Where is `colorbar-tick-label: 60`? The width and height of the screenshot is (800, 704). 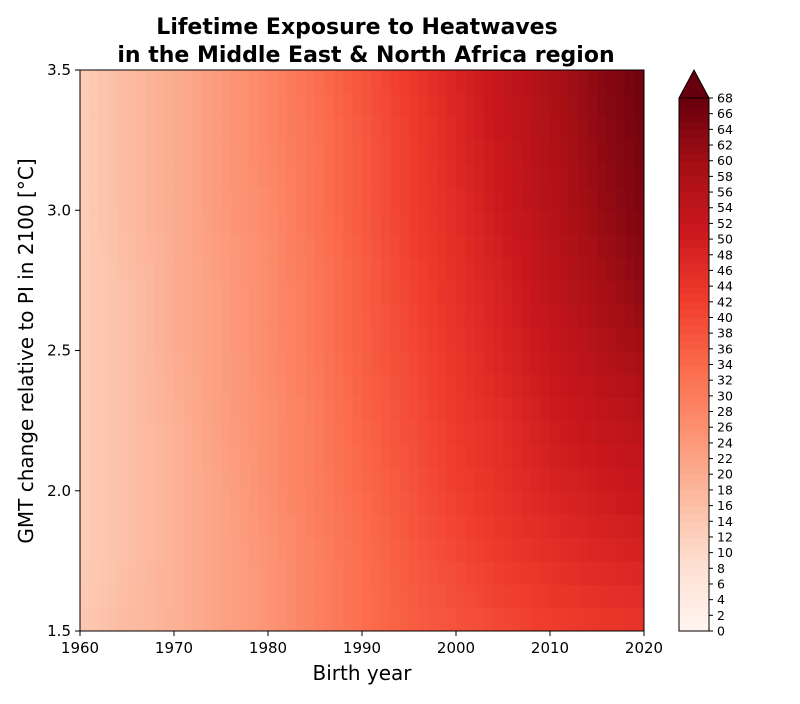
colorbar-tick-label: 60 is located at coordinates (725, 160).